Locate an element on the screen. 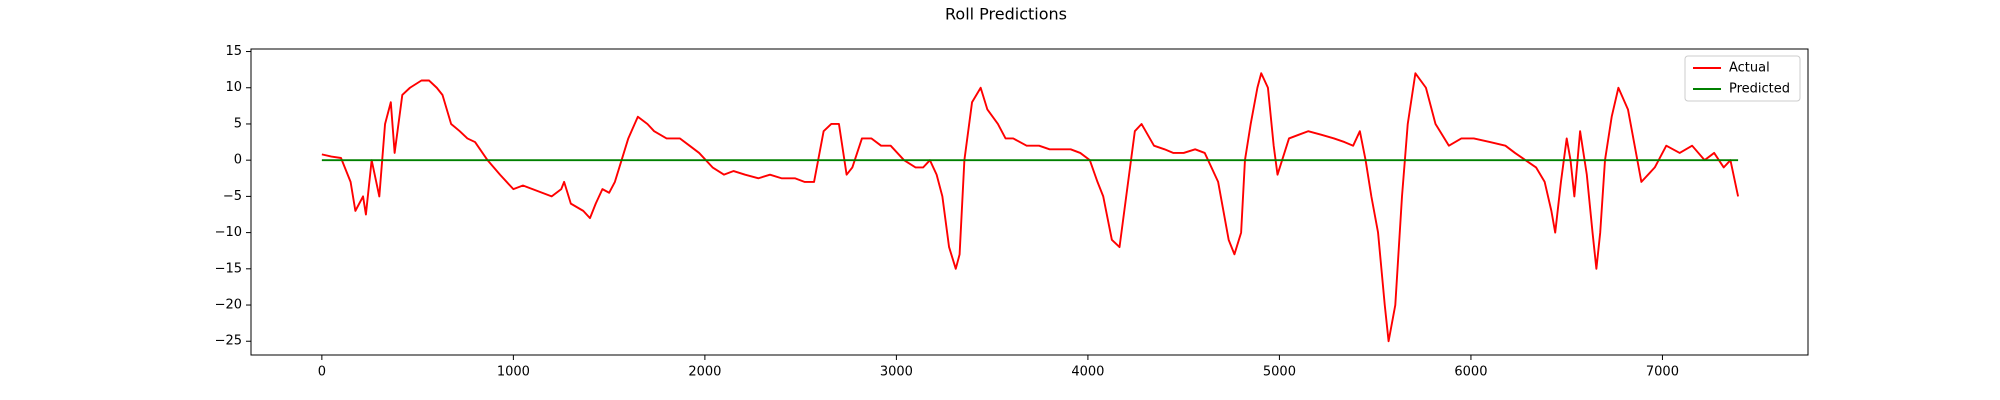  y-tick-label: −25 is located at coordinates (228, 341).